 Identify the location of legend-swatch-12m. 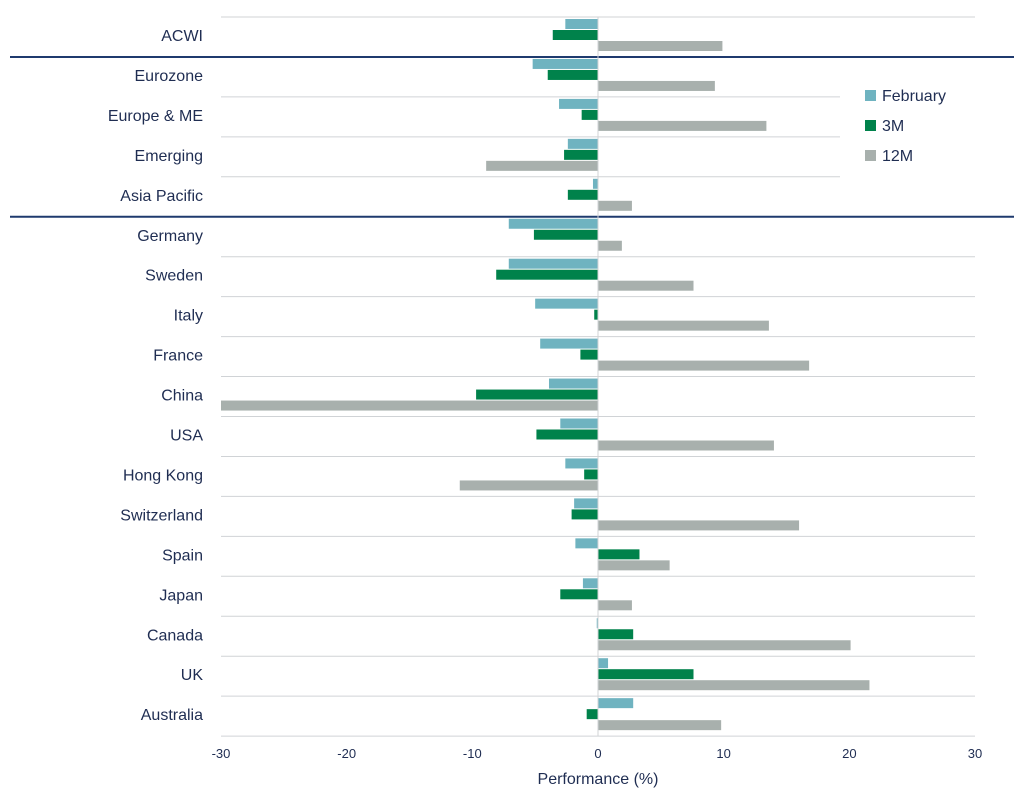
(870, 155).